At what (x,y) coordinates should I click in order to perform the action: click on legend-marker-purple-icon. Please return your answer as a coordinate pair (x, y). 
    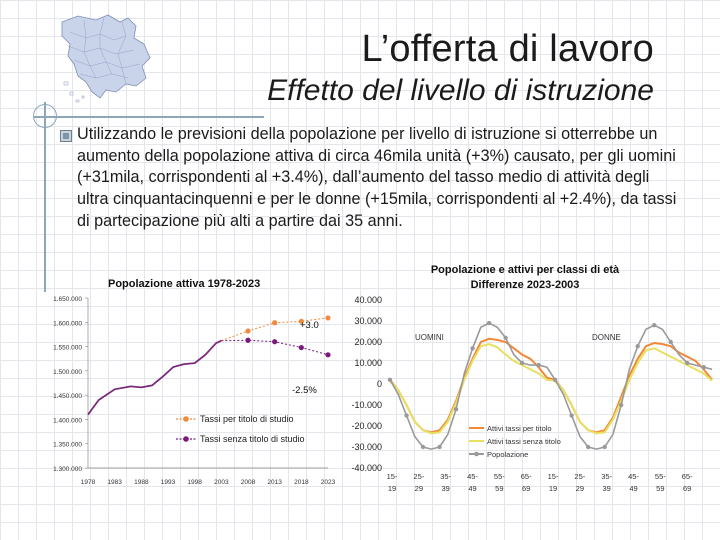
    Looking at the image, I should click on (186, 439).